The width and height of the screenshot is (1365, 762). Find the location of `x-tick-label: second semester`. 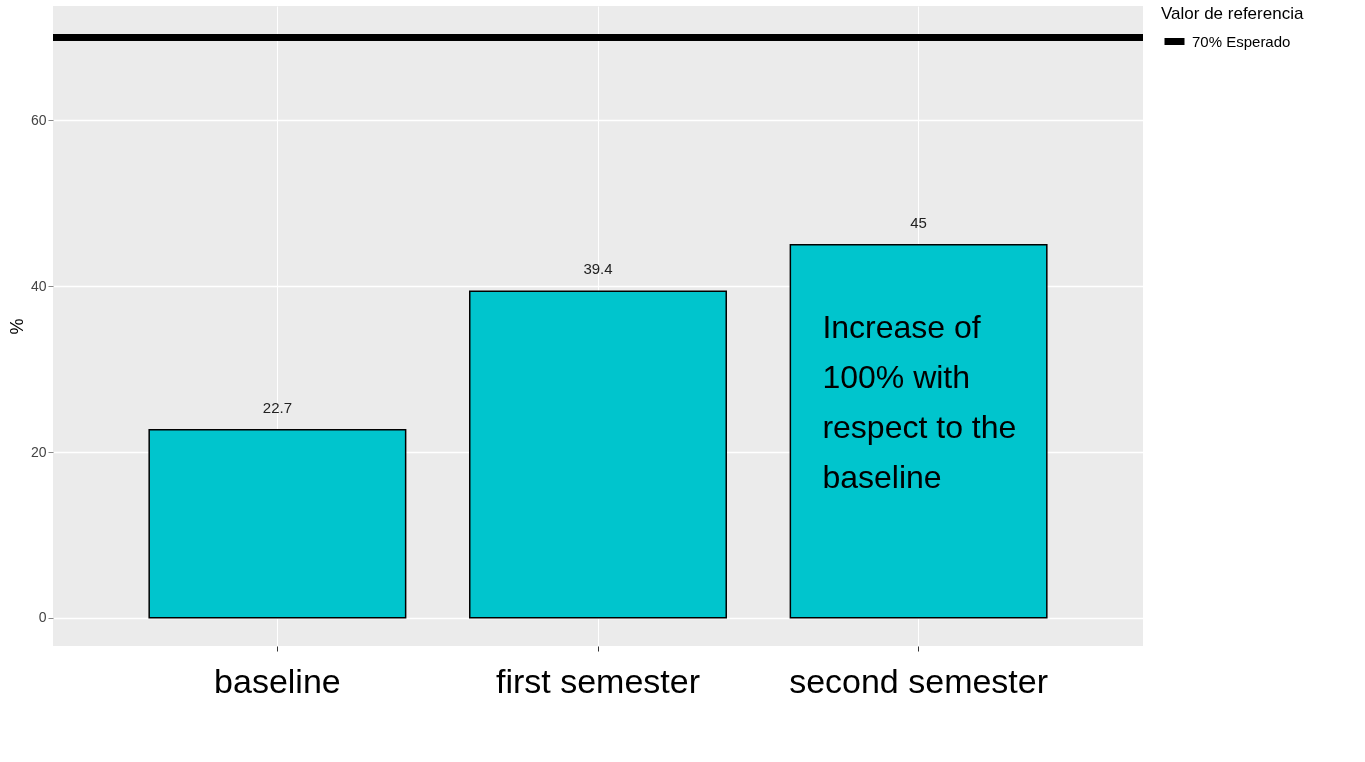

x-tick-label: second semester is located at coordinates (919, 680).